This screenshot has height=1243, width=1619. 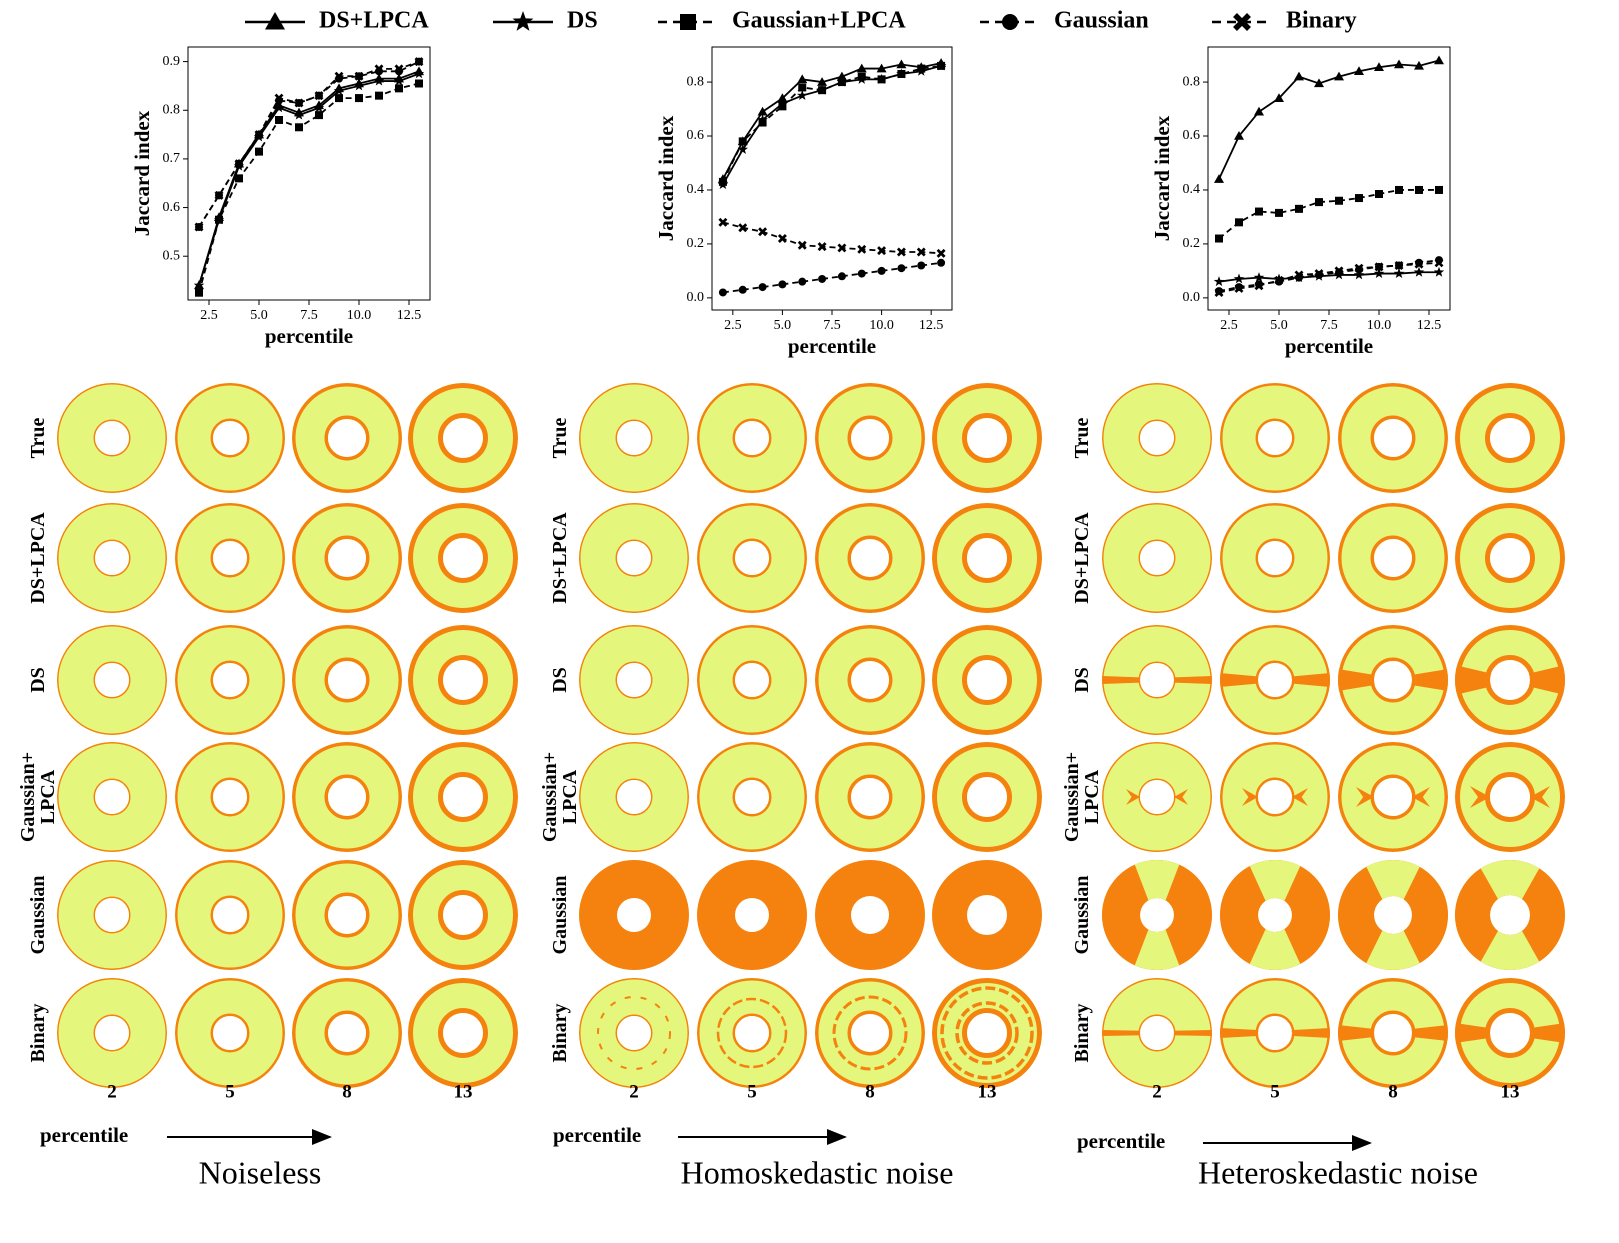 I want to click on x-tick-label: 12.5, so click(x=931, y=325).